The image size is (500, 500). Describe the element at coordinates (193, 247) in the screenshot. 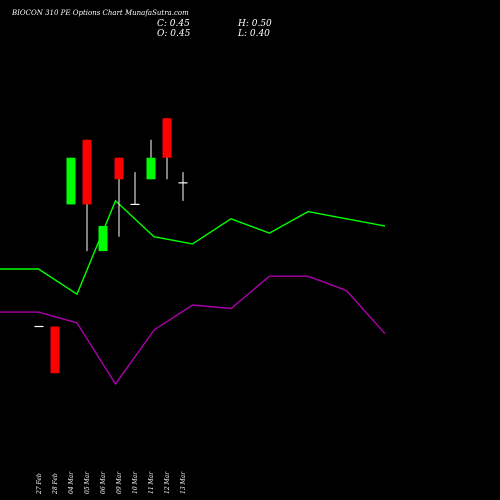

I see `upper-line` at that location.